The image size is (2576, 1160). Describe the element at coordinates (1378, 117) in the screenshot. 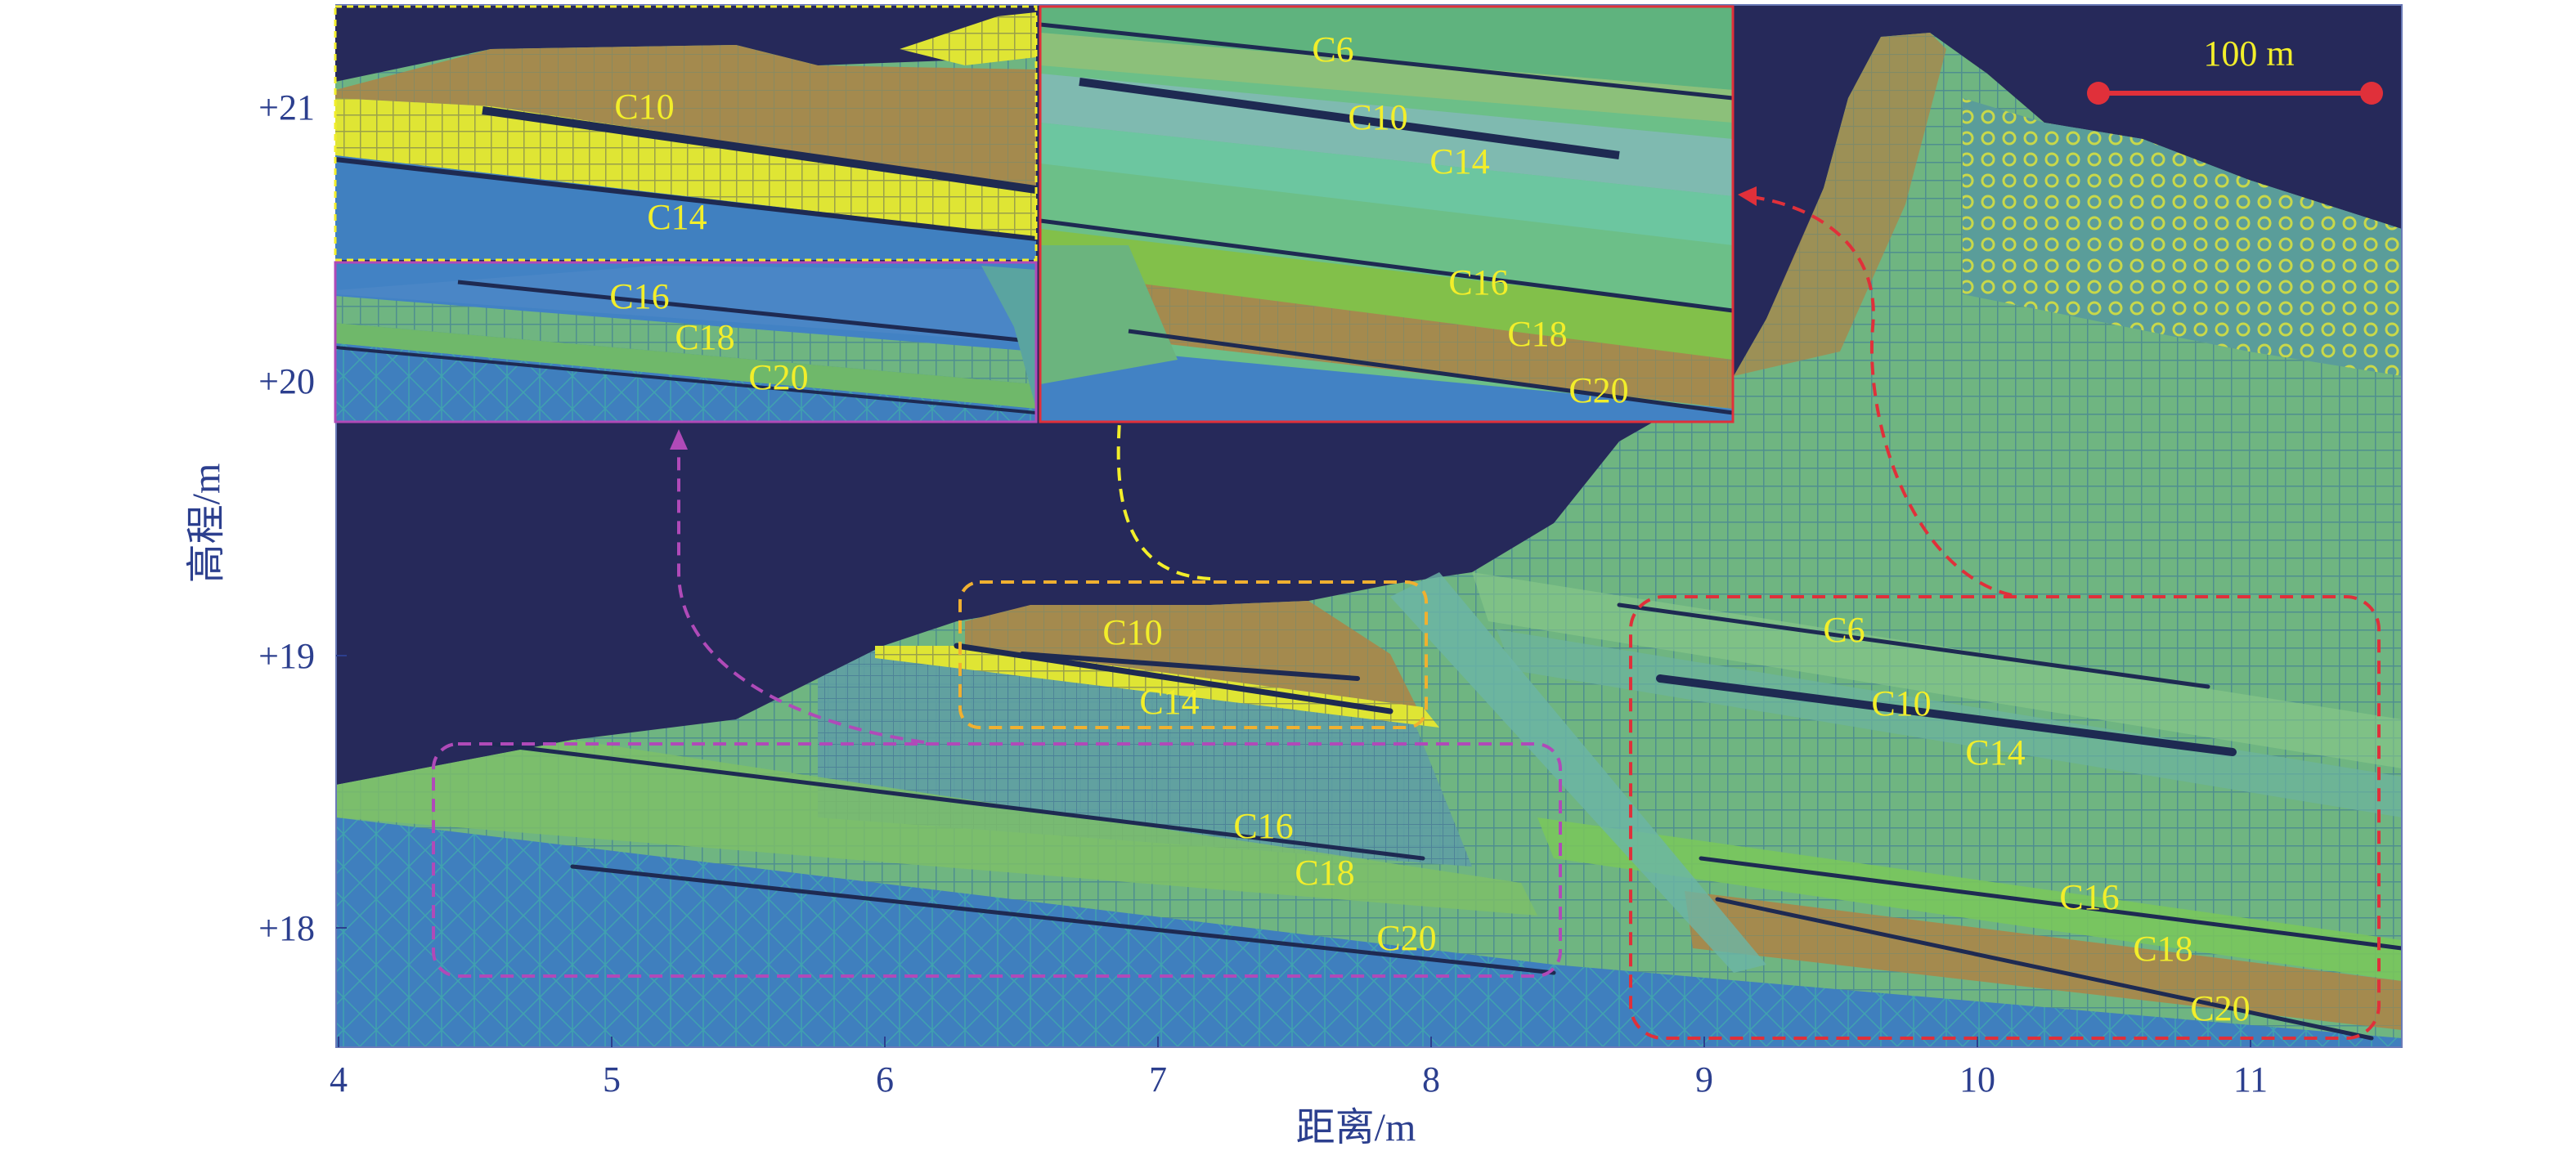

I see `inset-red-c10: C10` at that location.